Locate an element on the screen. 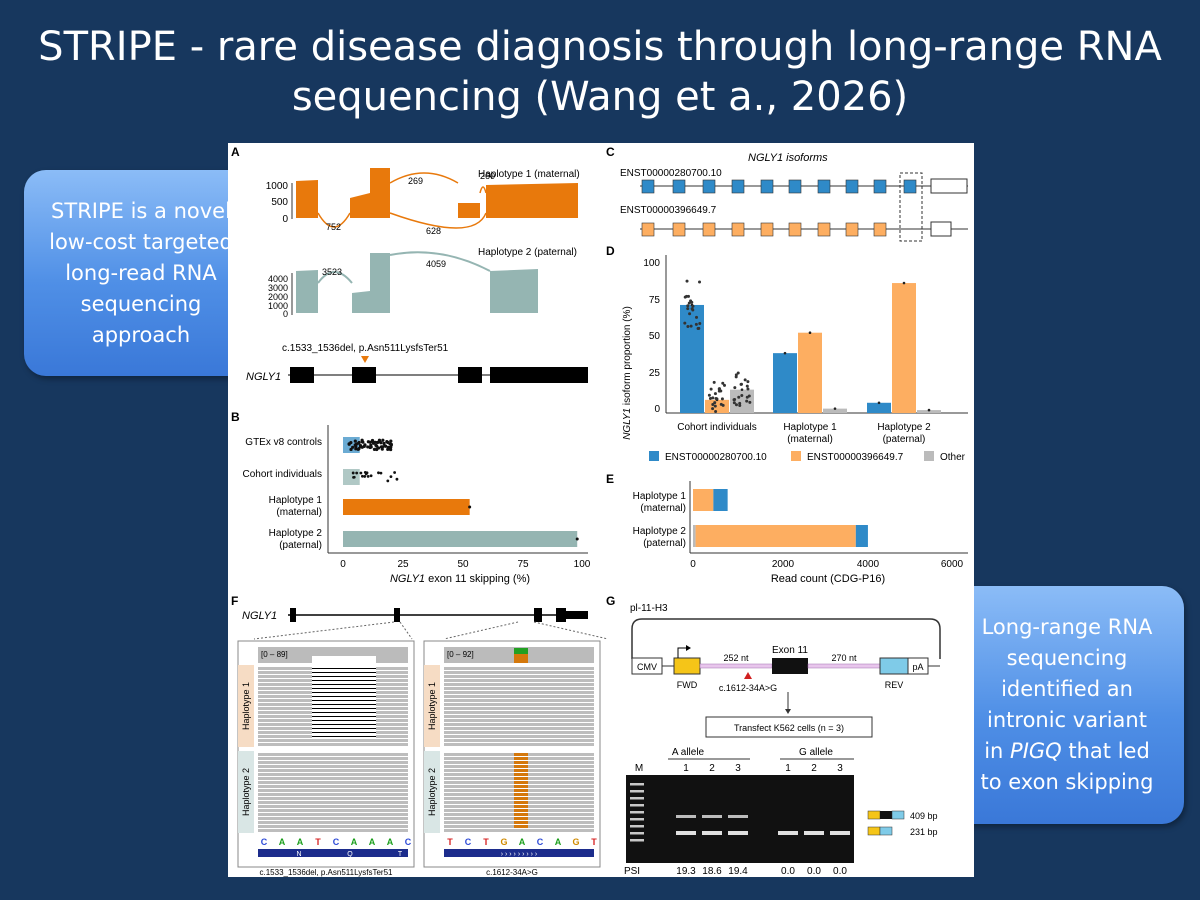  g-cmv-label: CMV is located at coordinates (647, 667).